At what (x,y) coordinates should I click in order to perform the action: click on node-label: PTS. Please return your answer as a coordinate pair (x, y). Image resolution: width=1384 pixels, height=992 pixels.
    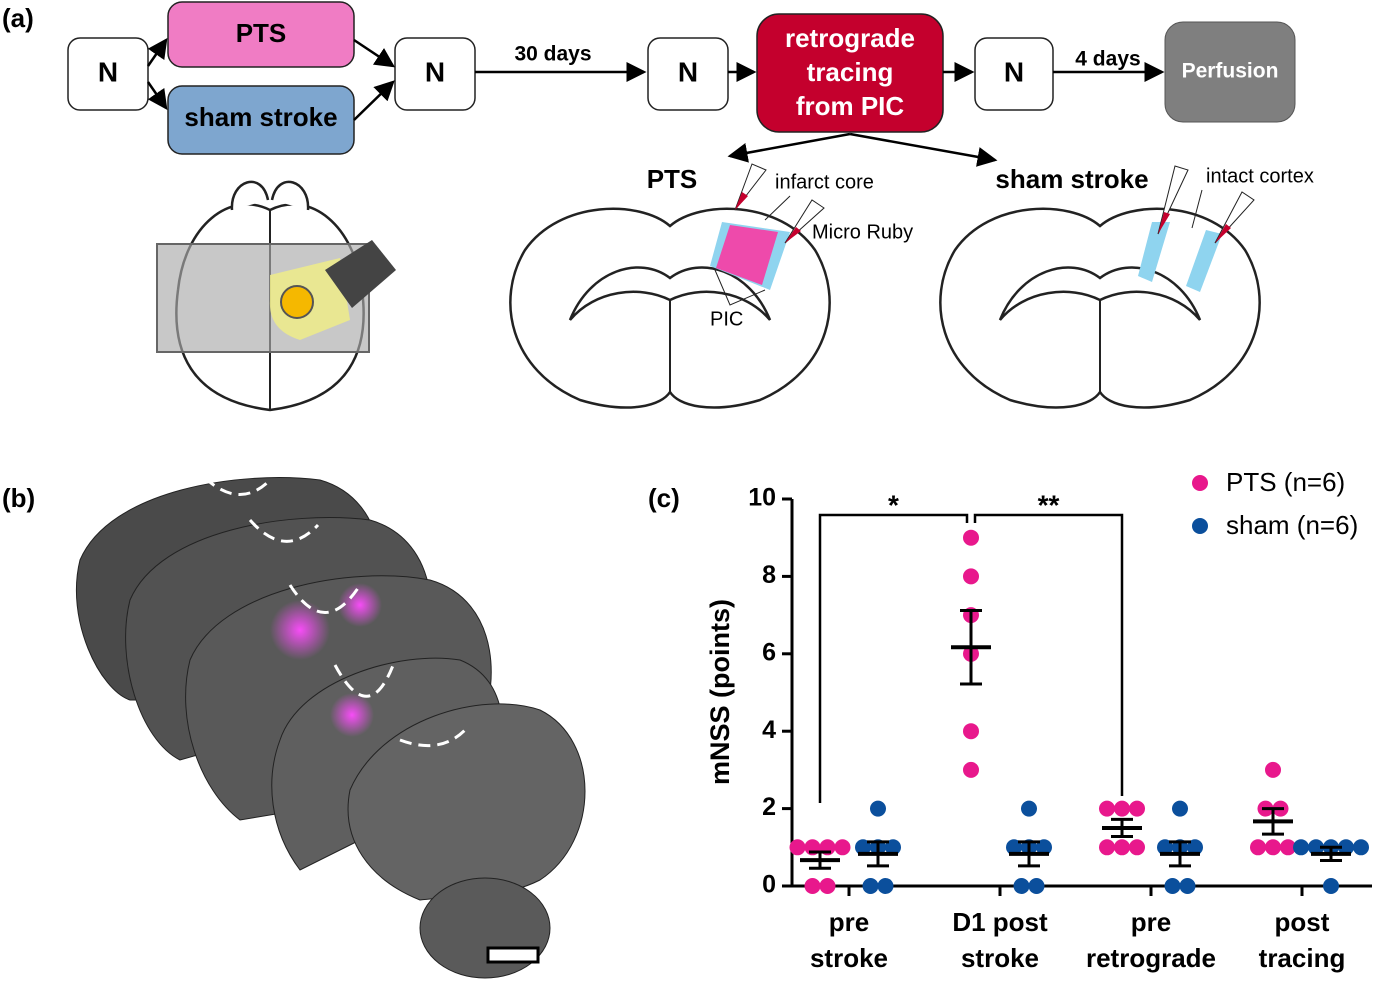
    Looking at the image, I should click on (261, 33).